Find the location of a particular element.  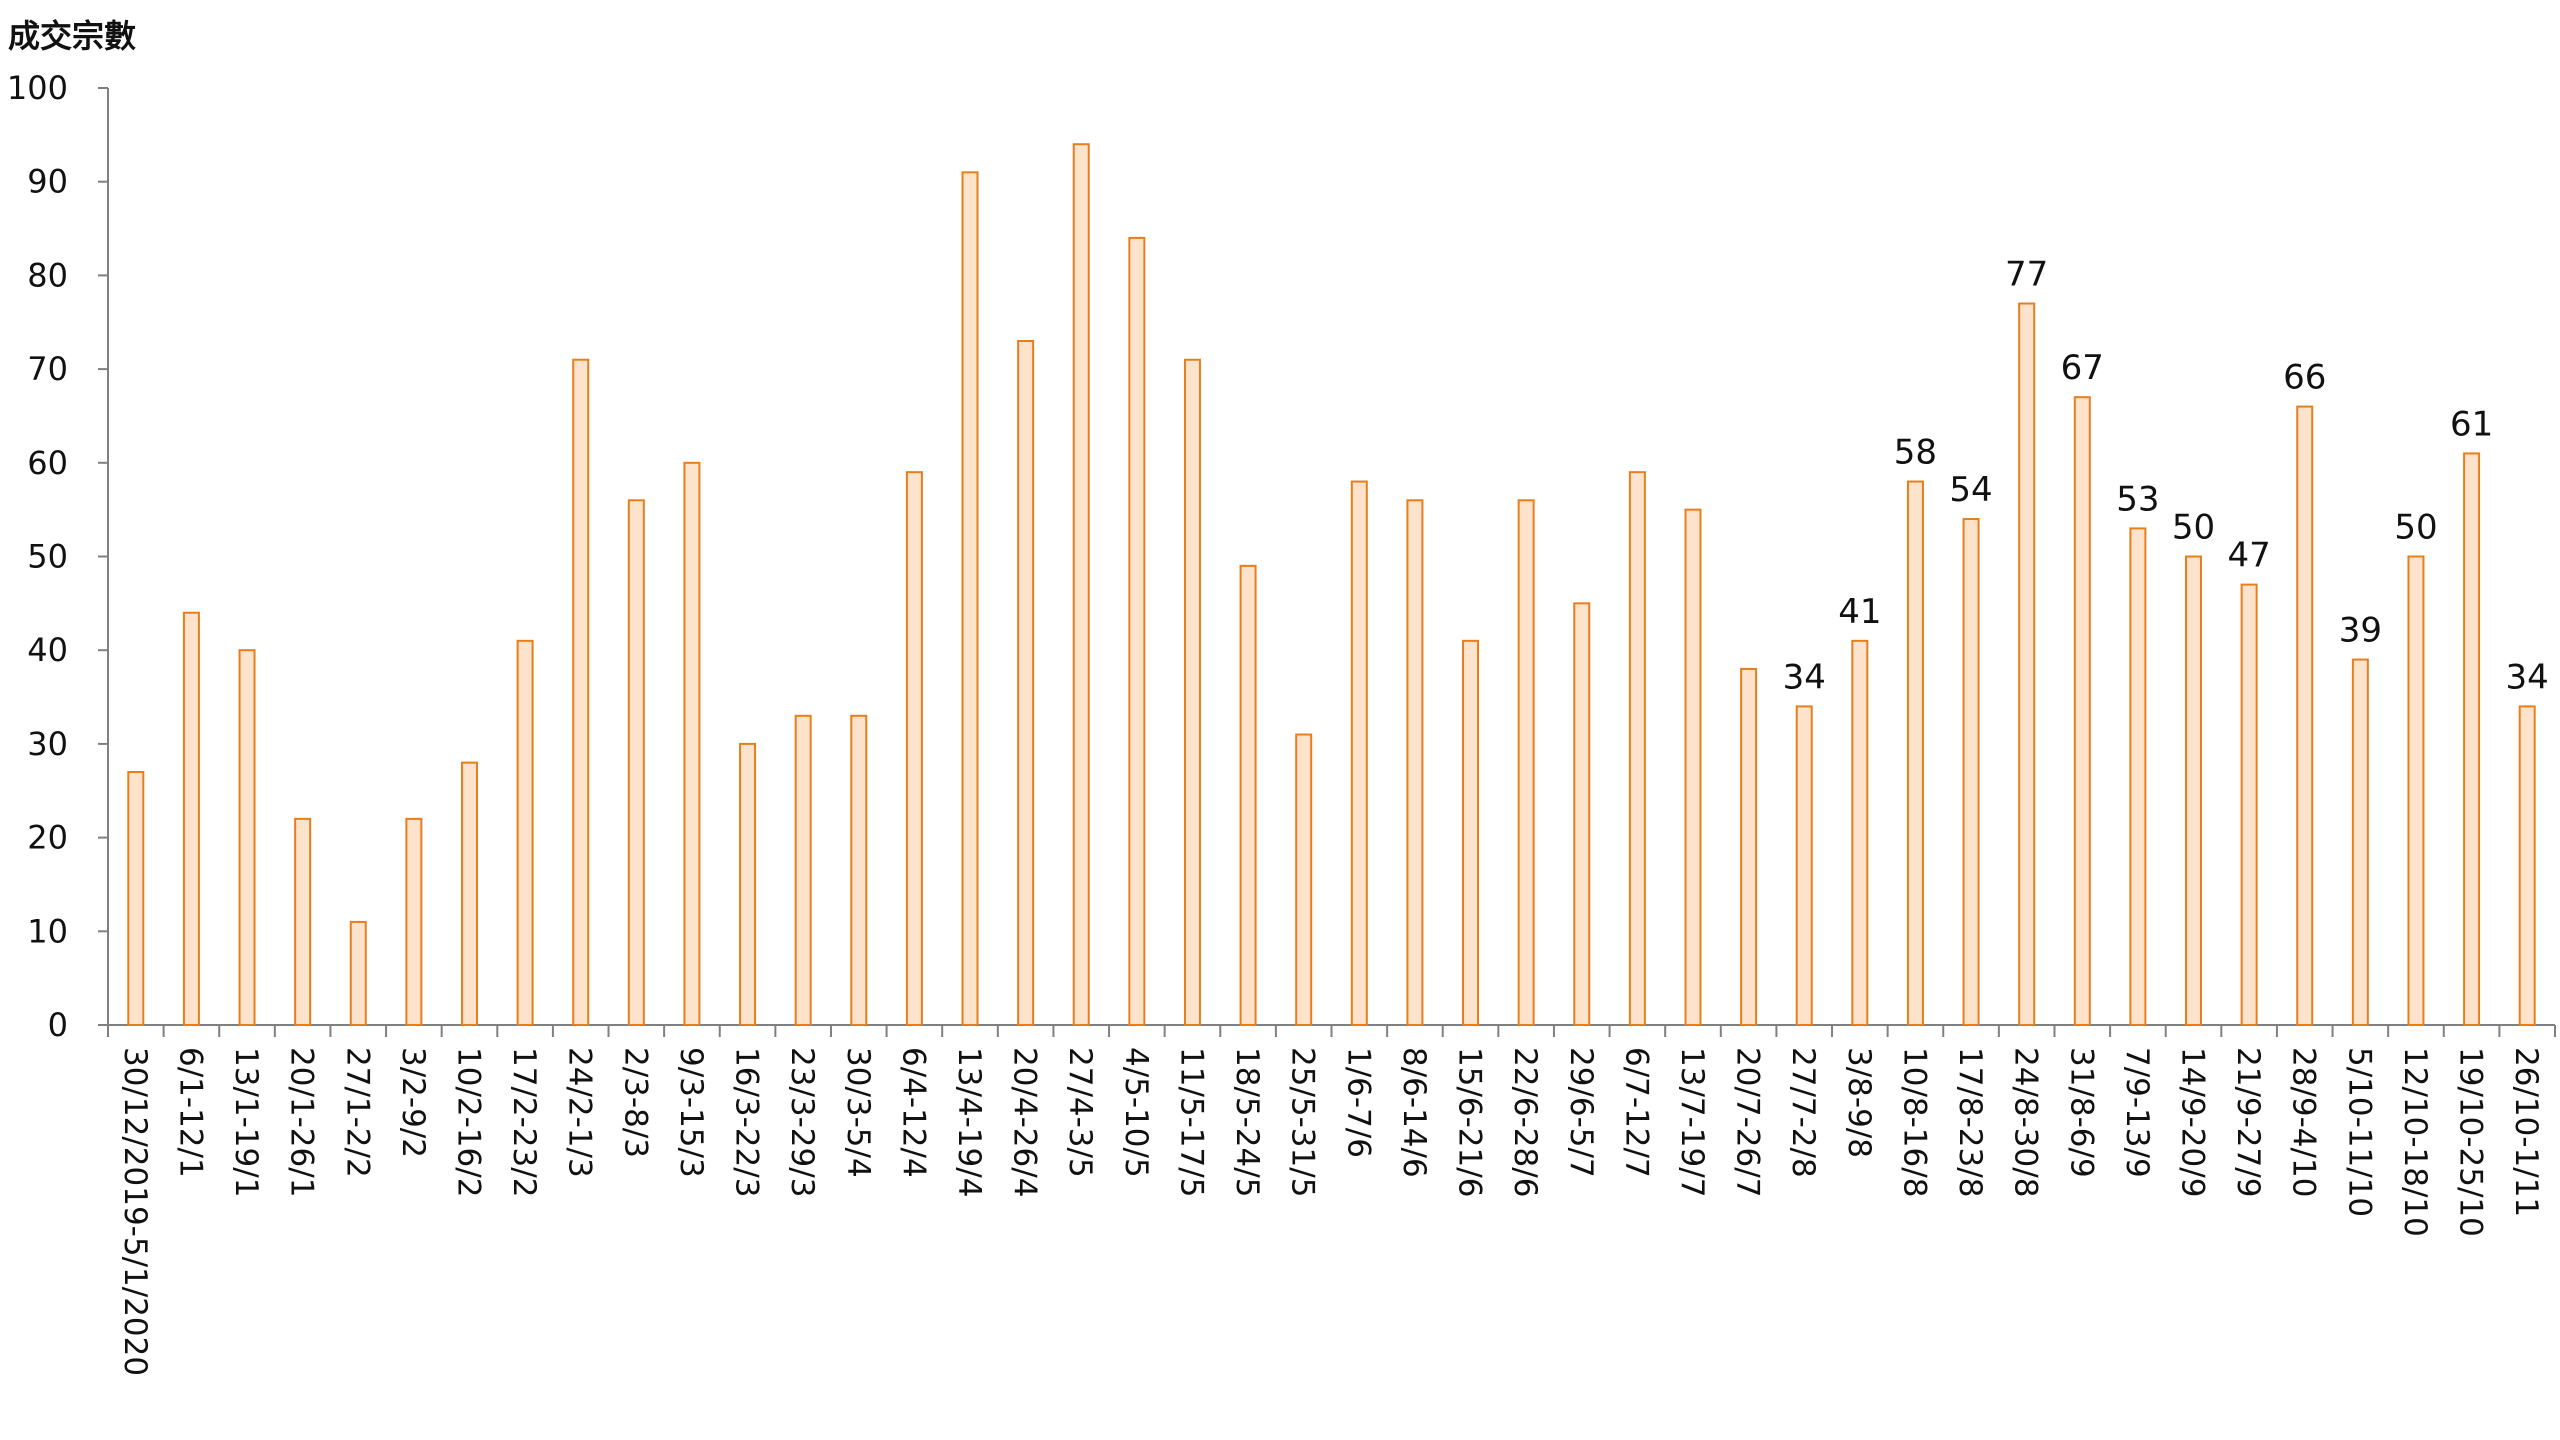

x-tick-label: 27/7-2/8 is located at coordinates (1803, 1112).